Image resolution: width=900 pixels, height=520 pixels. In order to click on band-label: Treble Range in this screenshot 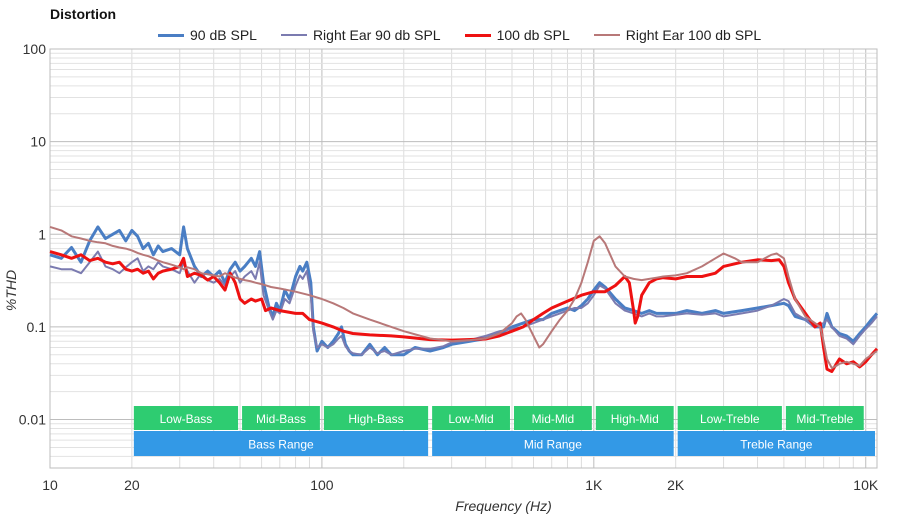, I will do `click(776, 445)`.